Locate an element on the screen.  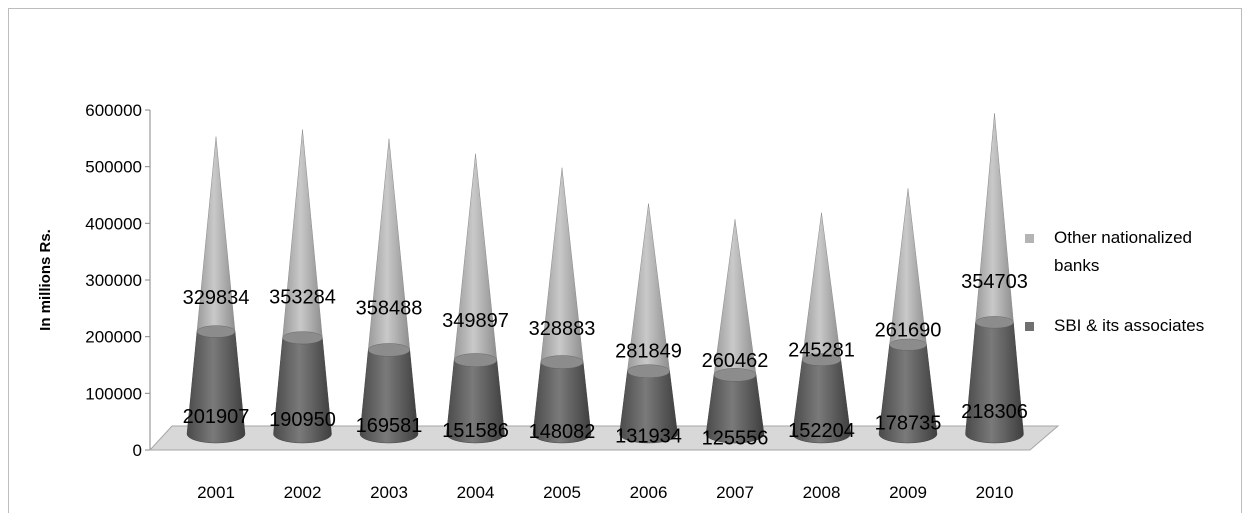
data-label-sbi: 148082 is located at coordinates (562, 432).